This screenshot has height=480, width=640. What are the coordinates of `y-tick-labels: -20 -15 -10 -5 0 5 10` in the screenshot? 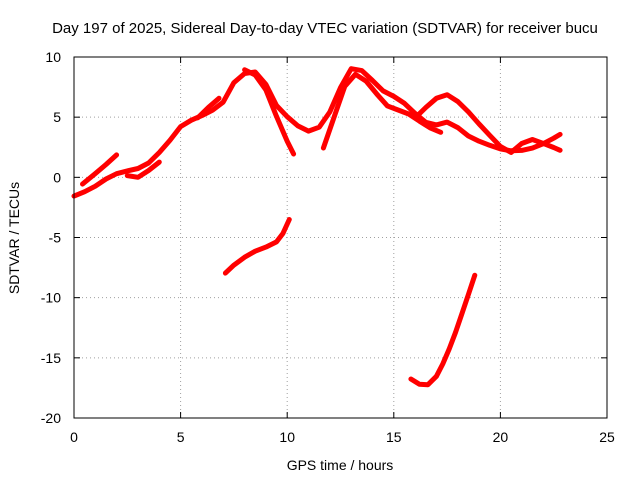 It's located at (51, 237).